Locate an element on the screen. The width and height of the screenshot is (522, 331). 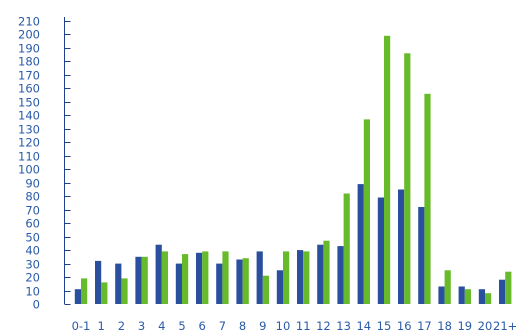
x-tick-label: 6 is located at coordinates (202, 325).